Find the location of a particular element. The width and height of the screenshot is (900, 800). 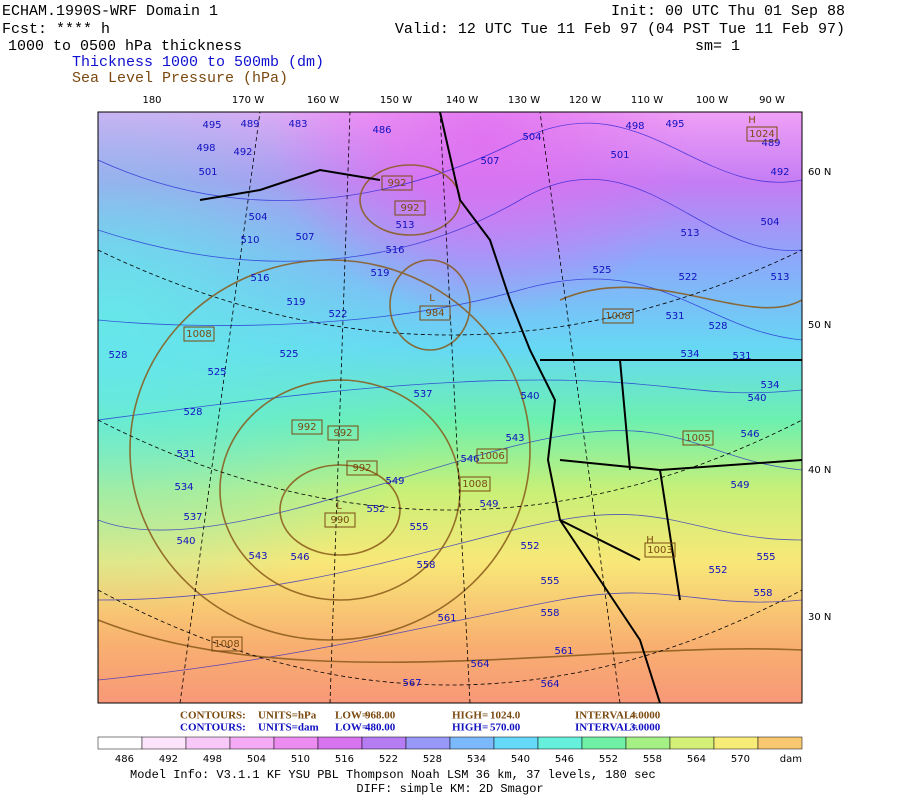

thickness-label: 555 is located at coordinates (418, 527).